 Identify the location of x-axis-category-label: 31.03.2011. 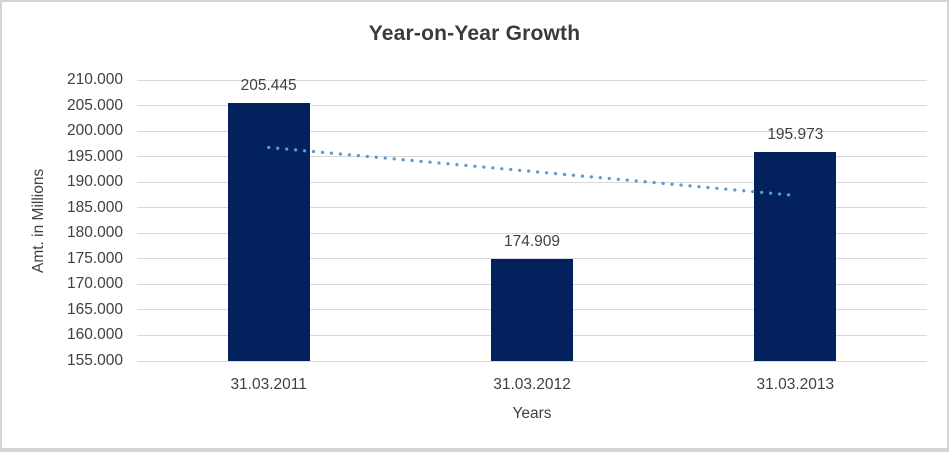
(268, 384).